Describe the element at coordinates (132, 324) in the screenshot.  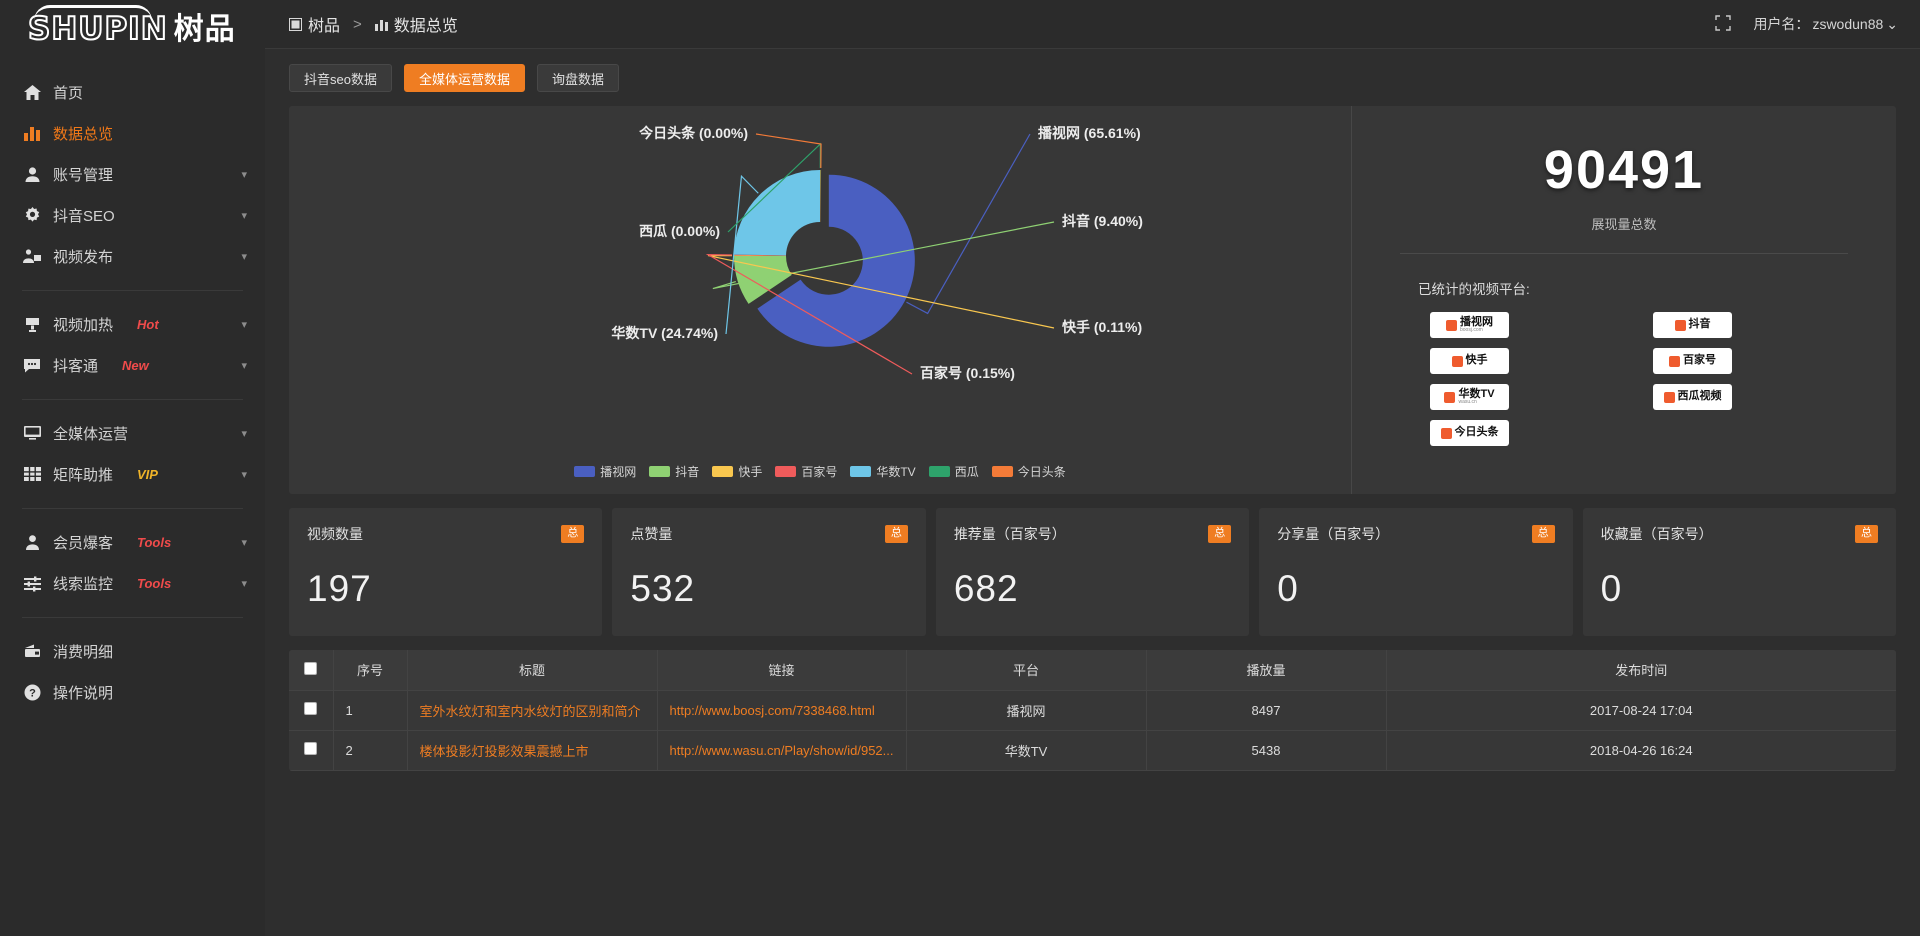
I see `sidebar-item-5: 视频加热 Hot ▾` at that location.